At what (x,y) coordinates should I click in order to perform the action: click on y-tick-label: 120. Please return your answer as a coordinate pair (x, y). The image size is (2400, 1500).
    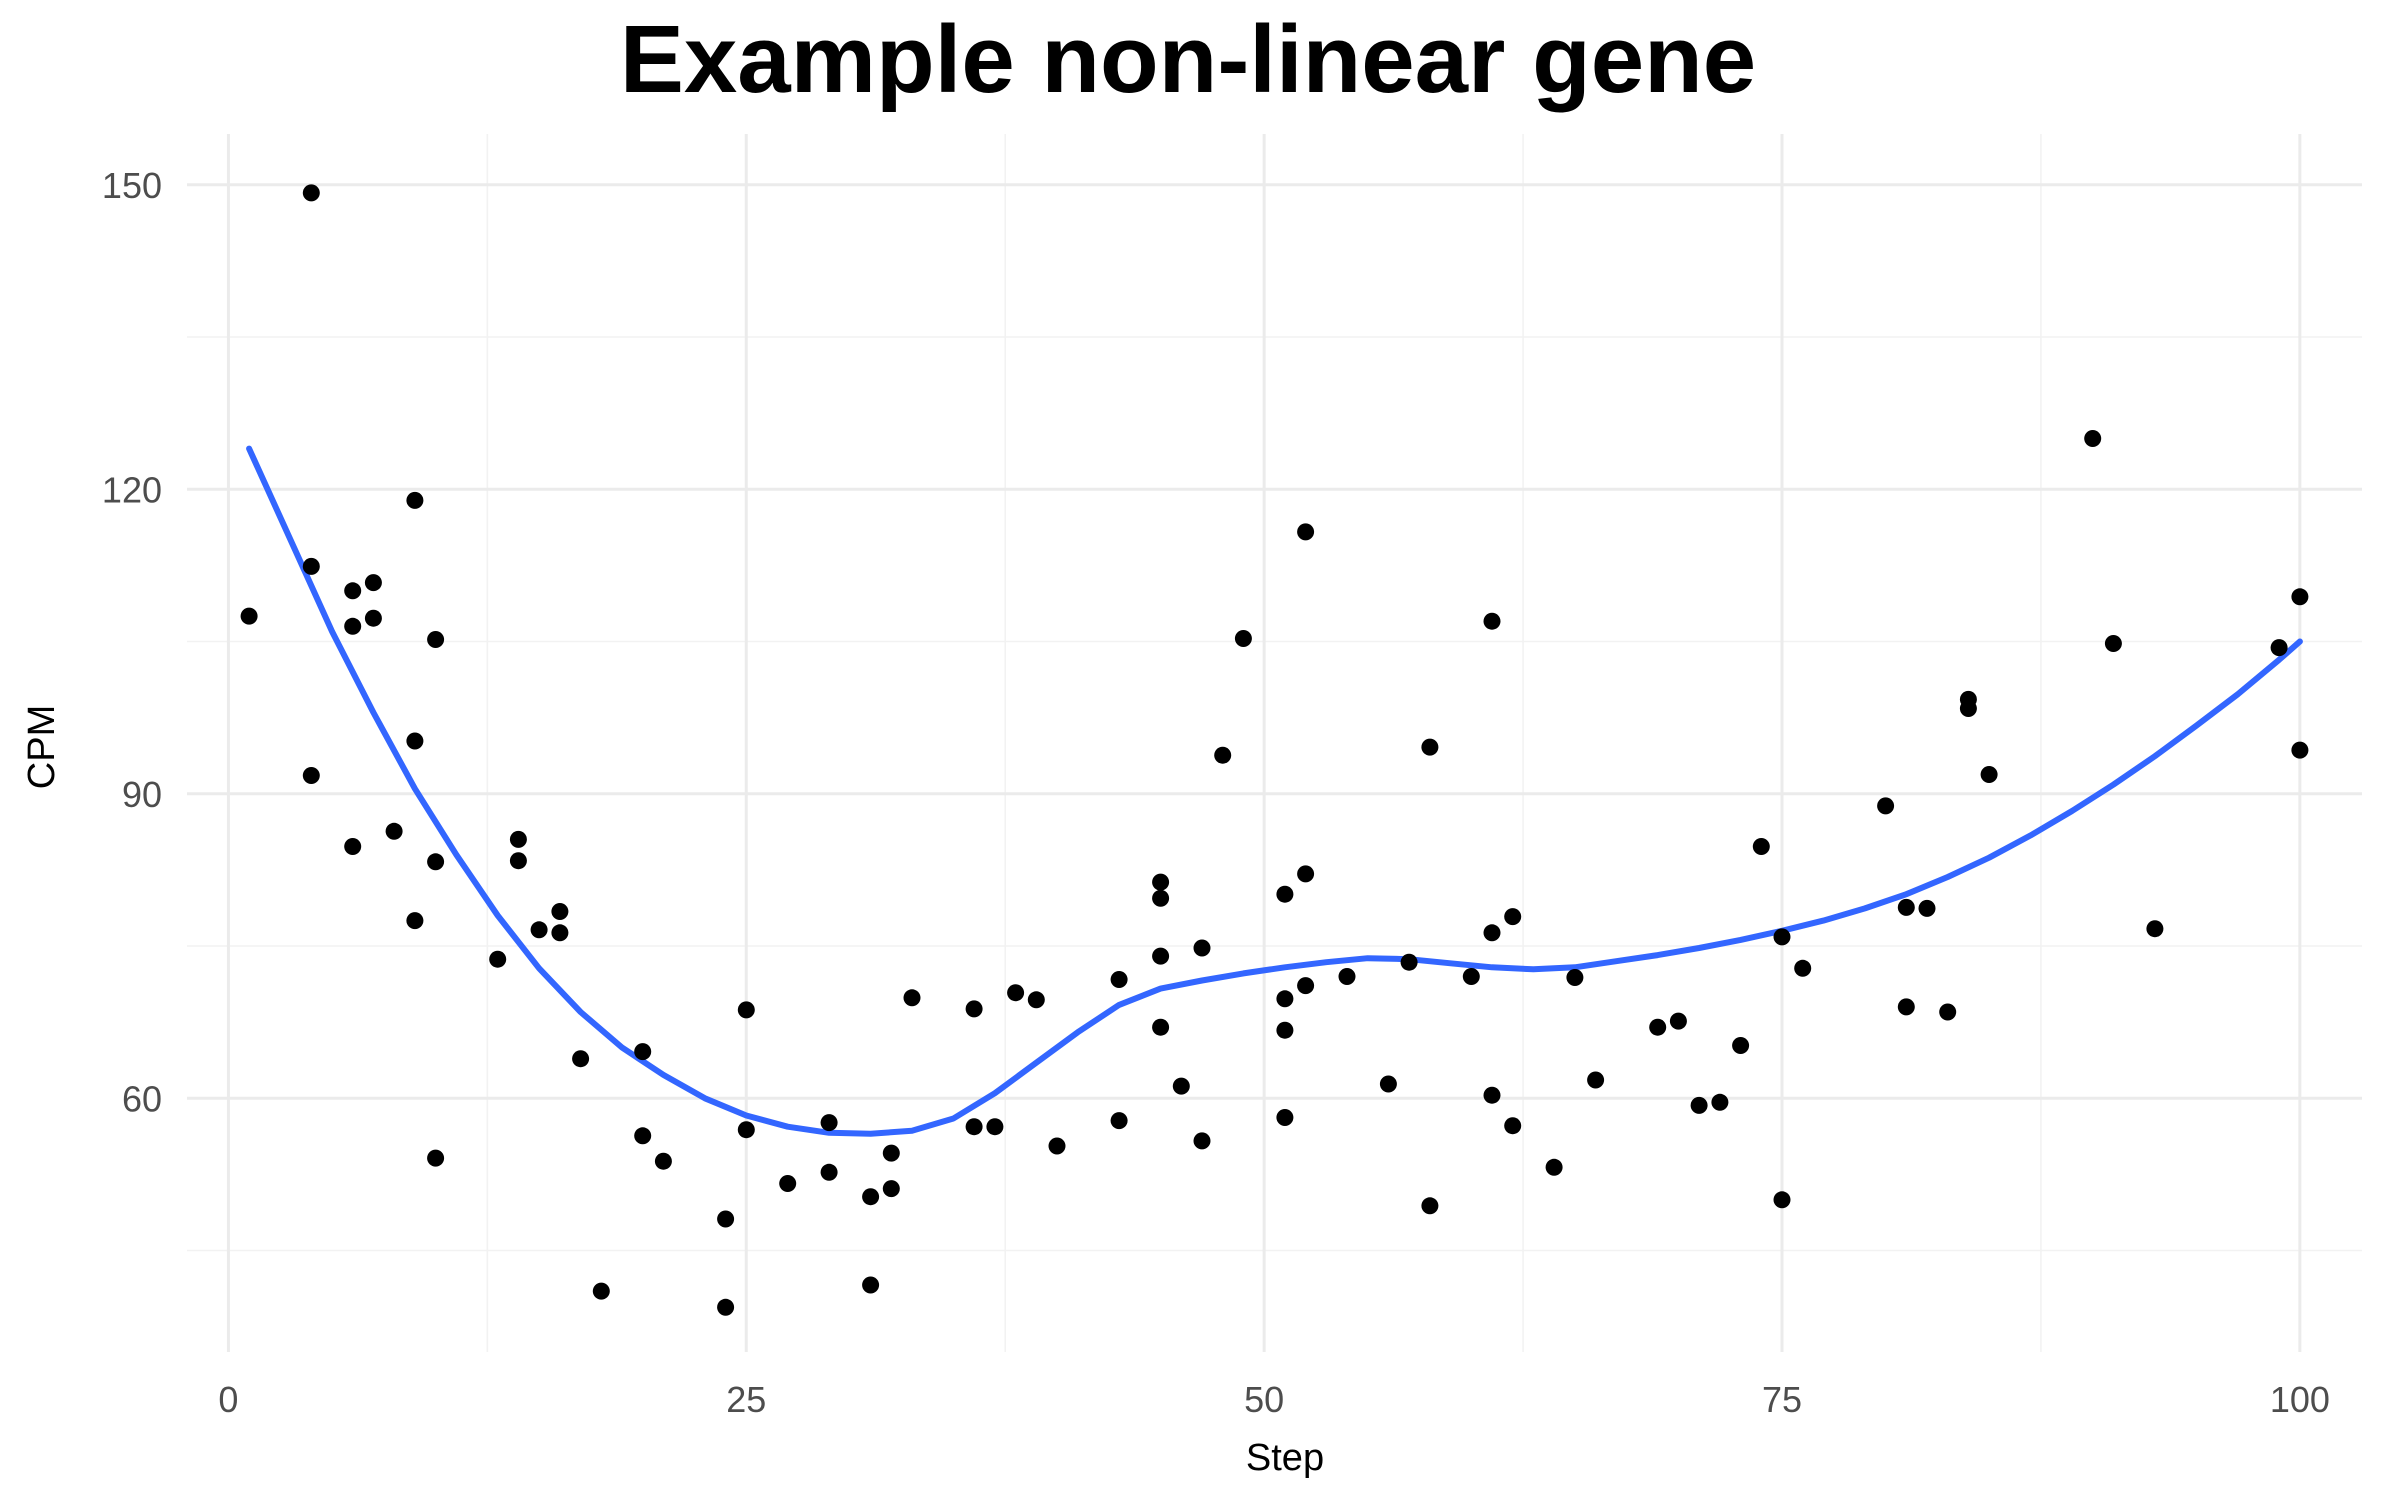
    Looking at the image, I should click on (132, 489).